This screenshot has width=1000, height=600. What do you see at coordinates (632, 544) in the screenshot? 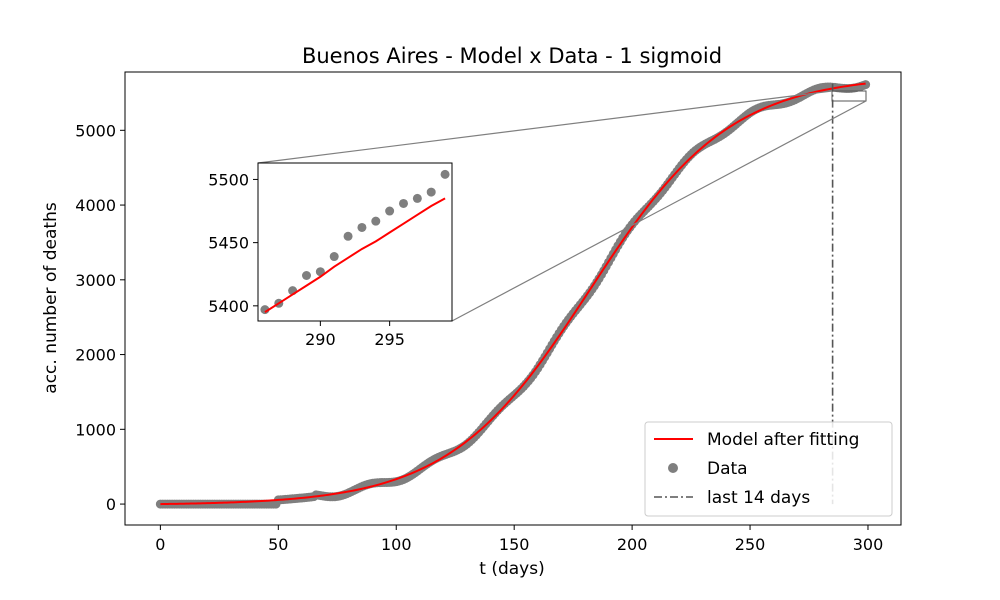
I see `x-tick-label: 200` at bounding box center [632, 544].